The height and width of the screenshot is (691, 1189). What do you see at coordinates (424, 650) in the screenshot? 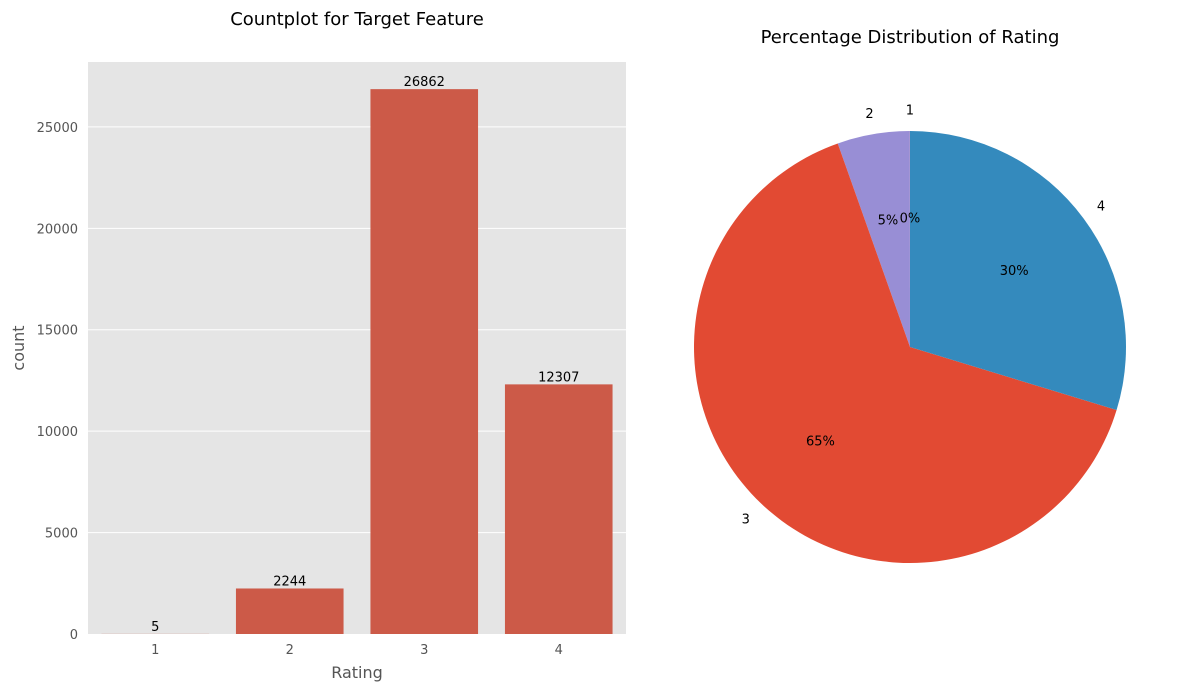
I see `x-tick-label: 3` at bounding box center [424, 650].